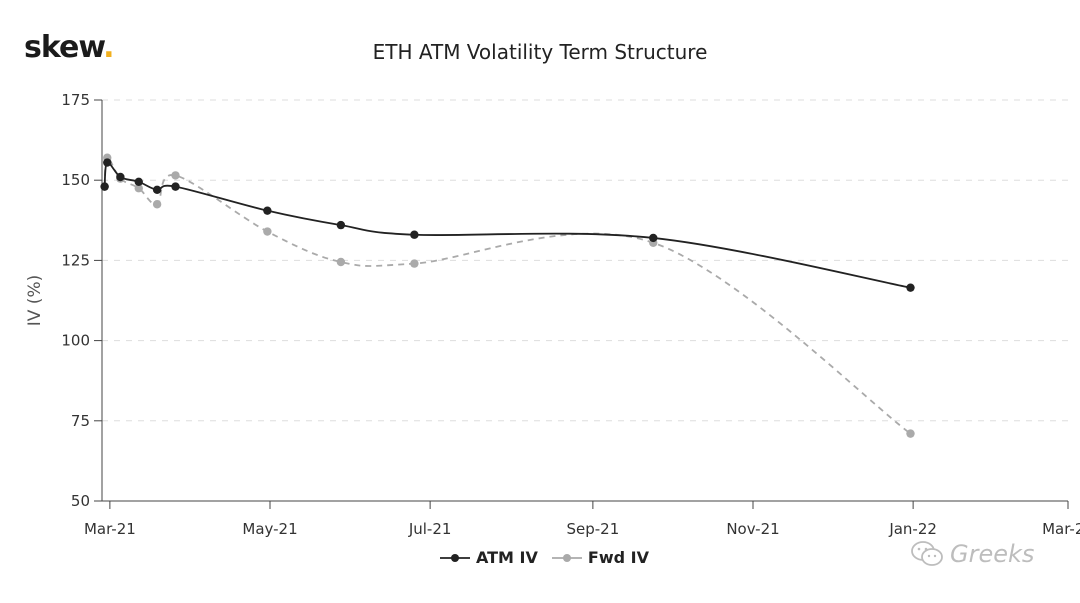 The image size is (1080, 603). What do you see at coordinates (75, 260) in the screenshot?
I see `y-tick-label: 125` at bounding box center [75, 260].